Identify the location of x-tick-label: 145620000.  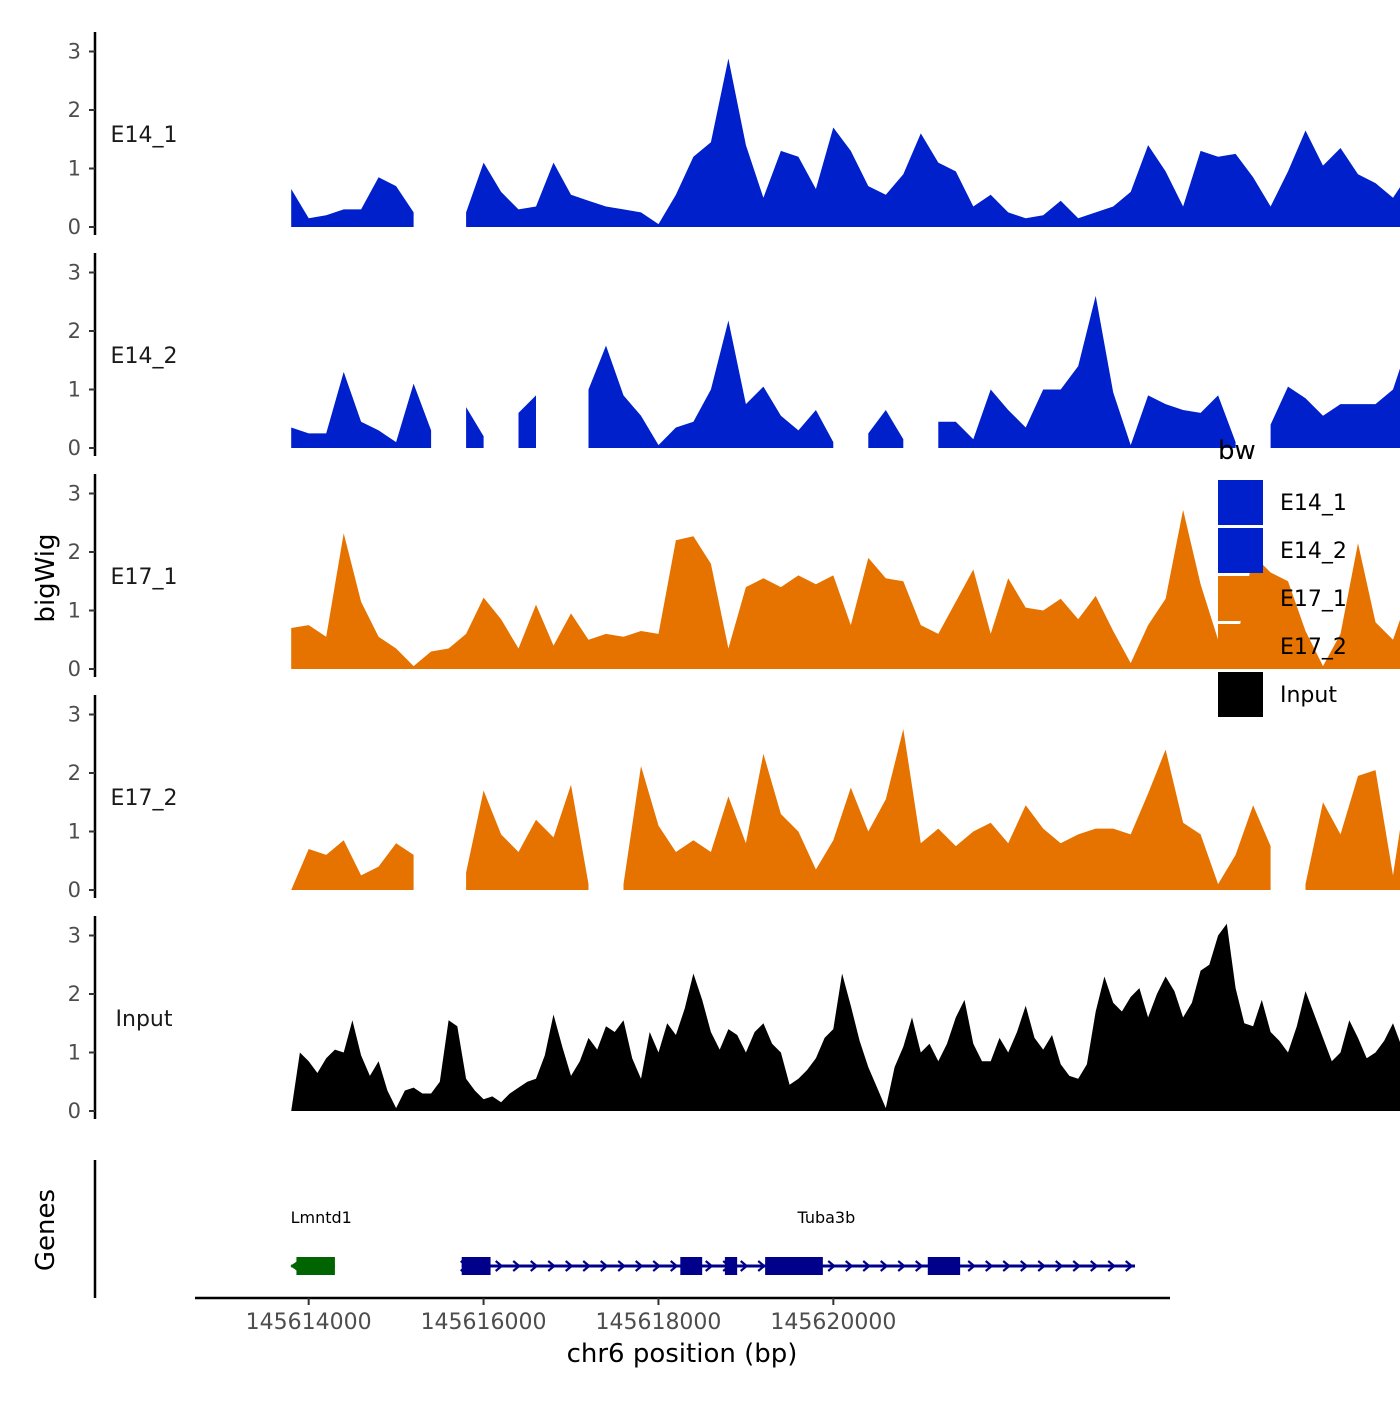
(833, 1322).